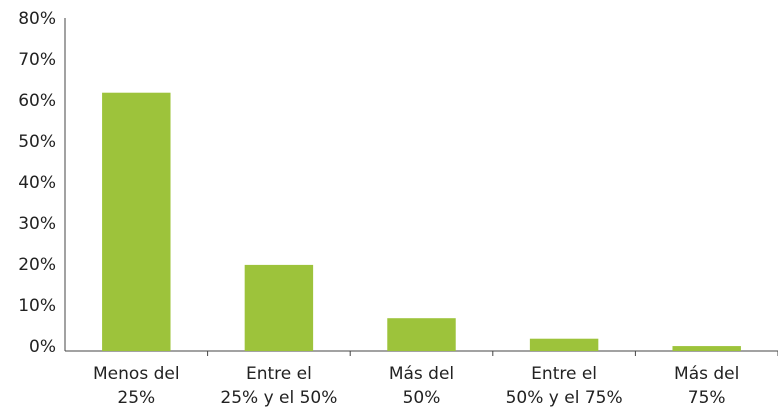 Image resolution: width=778 pixels, height=409 pixels. Describe the element at coordinates (37, 265) in the screenshot. I see `y-tick-label: 20%` at that location.